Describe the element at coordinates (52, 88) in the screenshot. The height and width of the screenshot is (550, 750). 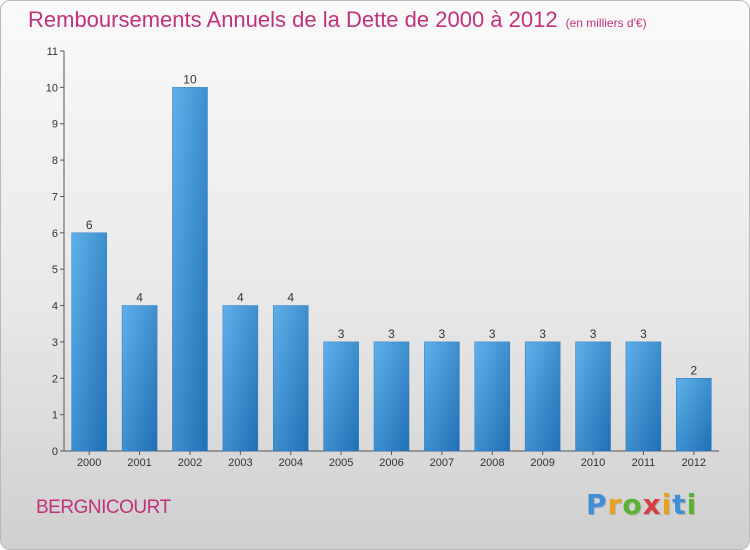
I see `y-tick-label: 10` at that location.